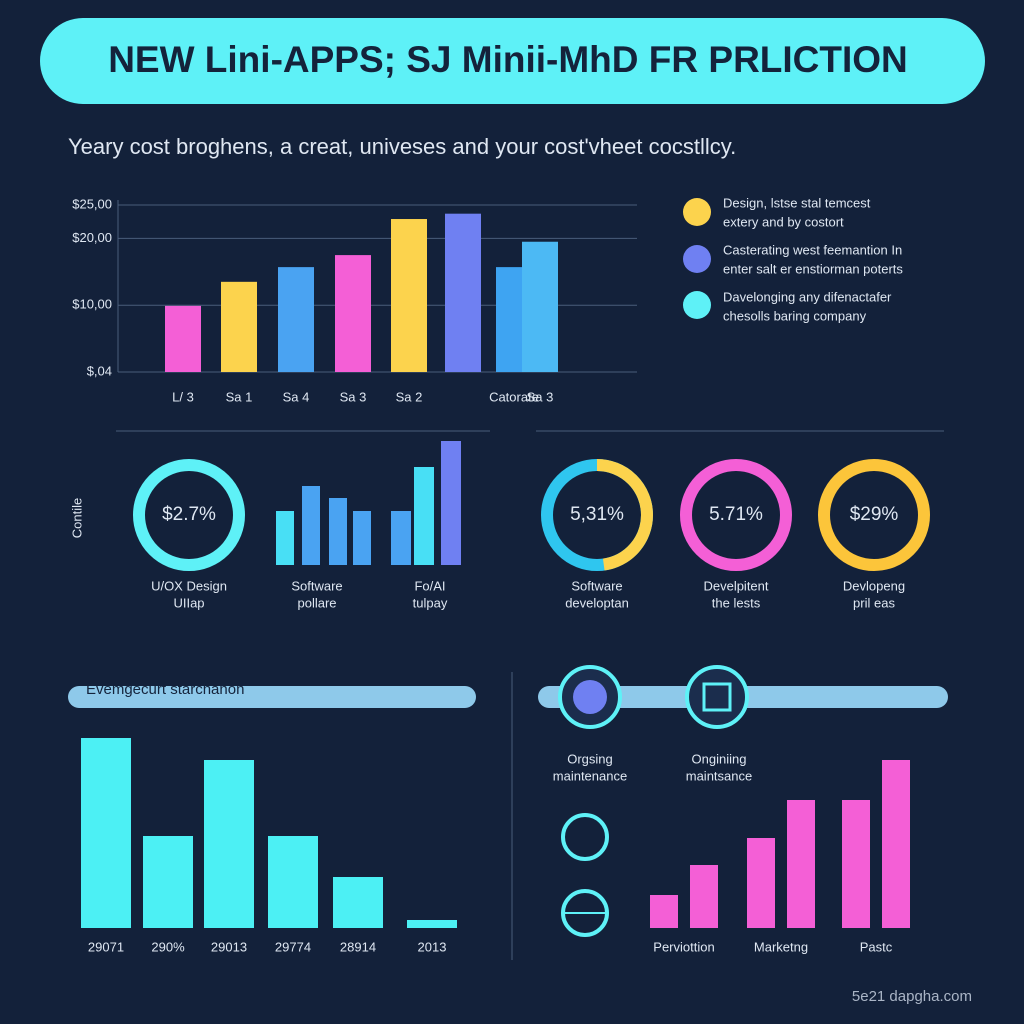 This screenshot has height=1024, width=1024. I want to click on legend-text: enter salt er enstiorman poterts, so click(813, 268).